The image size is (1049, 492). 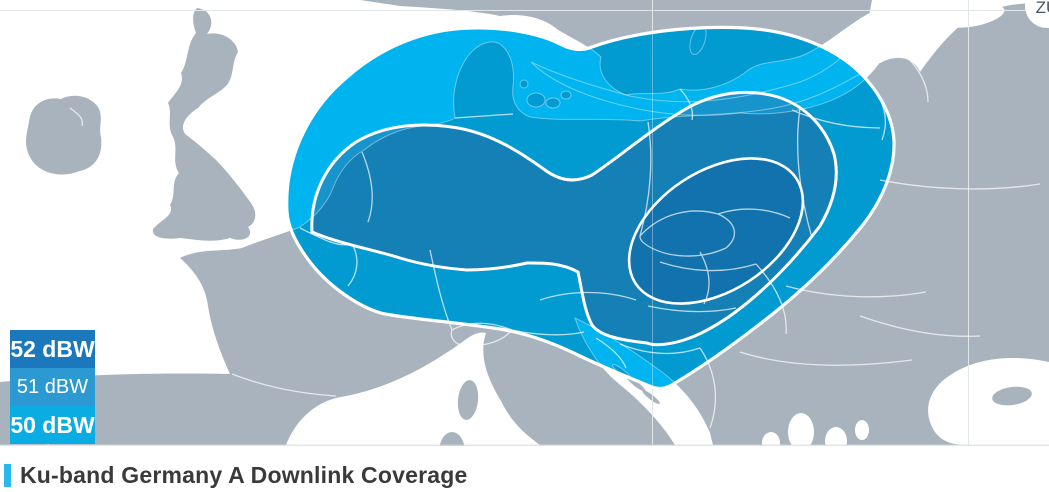 What do you see at coordinates (244, 474) in the screenshot?
I see `caption-text: Ku-band Germany A Downlink Coverage` at bounding box center [244, 474].